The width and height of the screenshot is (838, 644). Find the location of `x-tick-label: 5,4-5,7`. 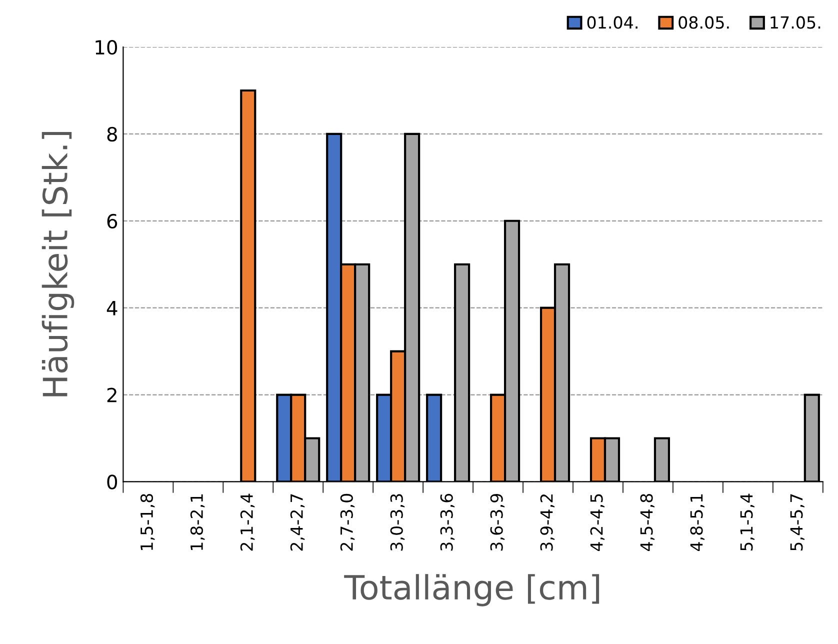

x-tick-label: 5,4-5,7 is located at coordinates (797, 522).